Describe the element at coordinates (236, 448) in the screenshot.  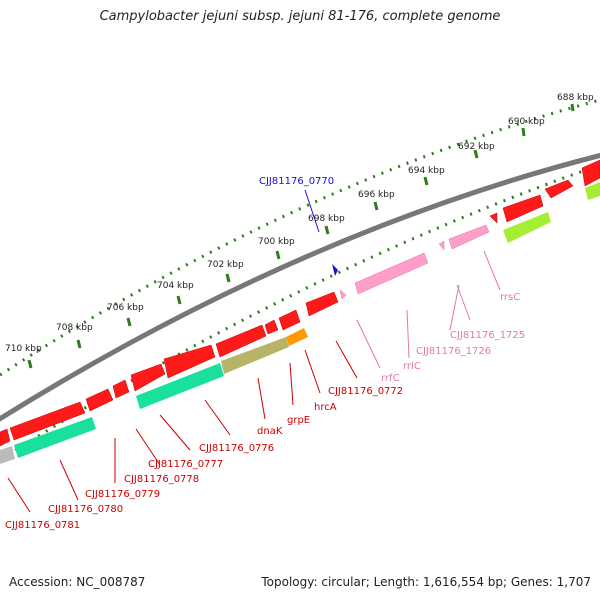
I see `gene-label: CJJ81176_0776` at that location.